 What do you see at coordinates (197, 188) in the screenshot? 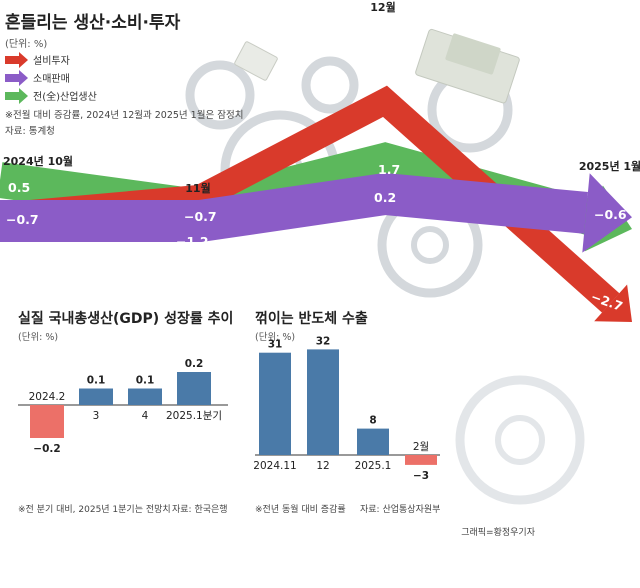
I see `period-label-11: 11월` at bounding box center [197, 188].